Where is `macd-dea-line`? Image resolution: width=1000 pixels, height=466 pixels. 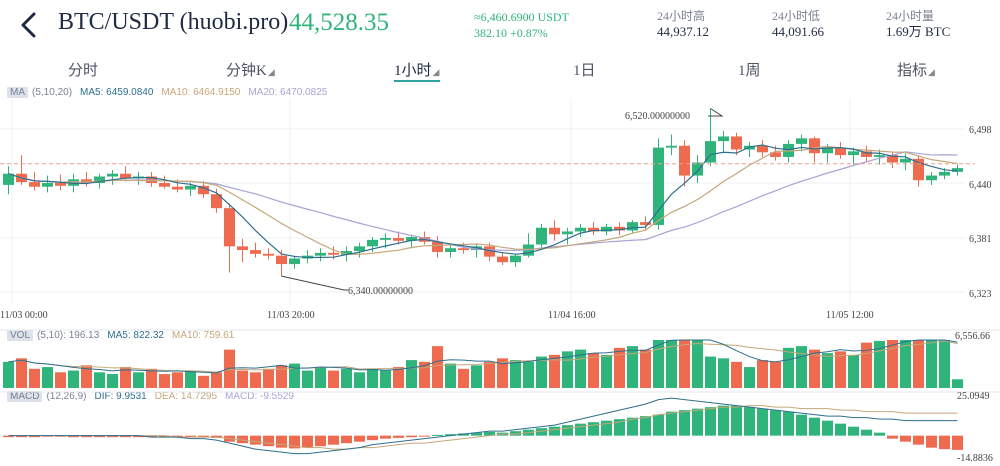 macd-dea-line is located at coordinates (483, 427).